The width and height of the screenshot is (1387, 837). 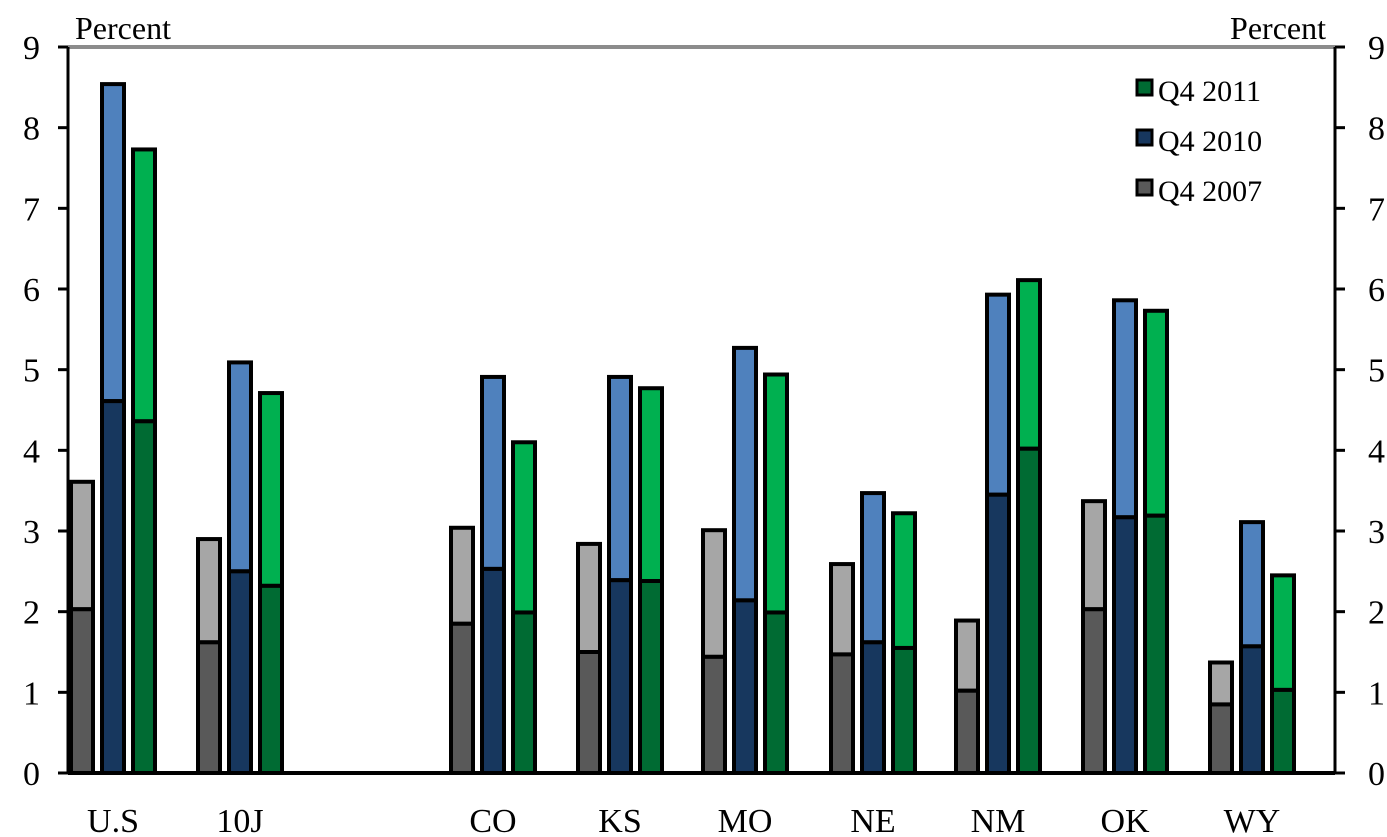 I want to click on legend-label: Q4 2011, so click(x=1209, y=91).